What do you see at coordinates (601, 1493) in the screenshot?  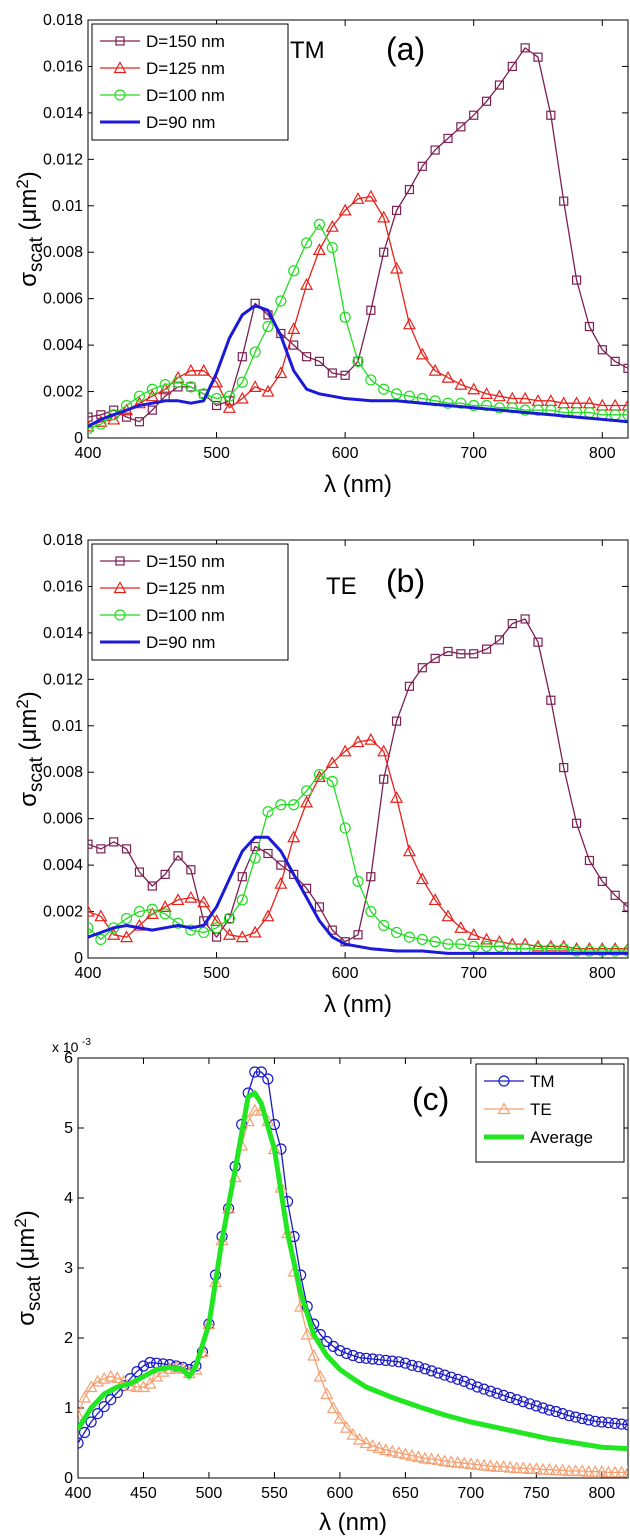 I see `x-tick-label: 800` at bounding box center [601, 1493].